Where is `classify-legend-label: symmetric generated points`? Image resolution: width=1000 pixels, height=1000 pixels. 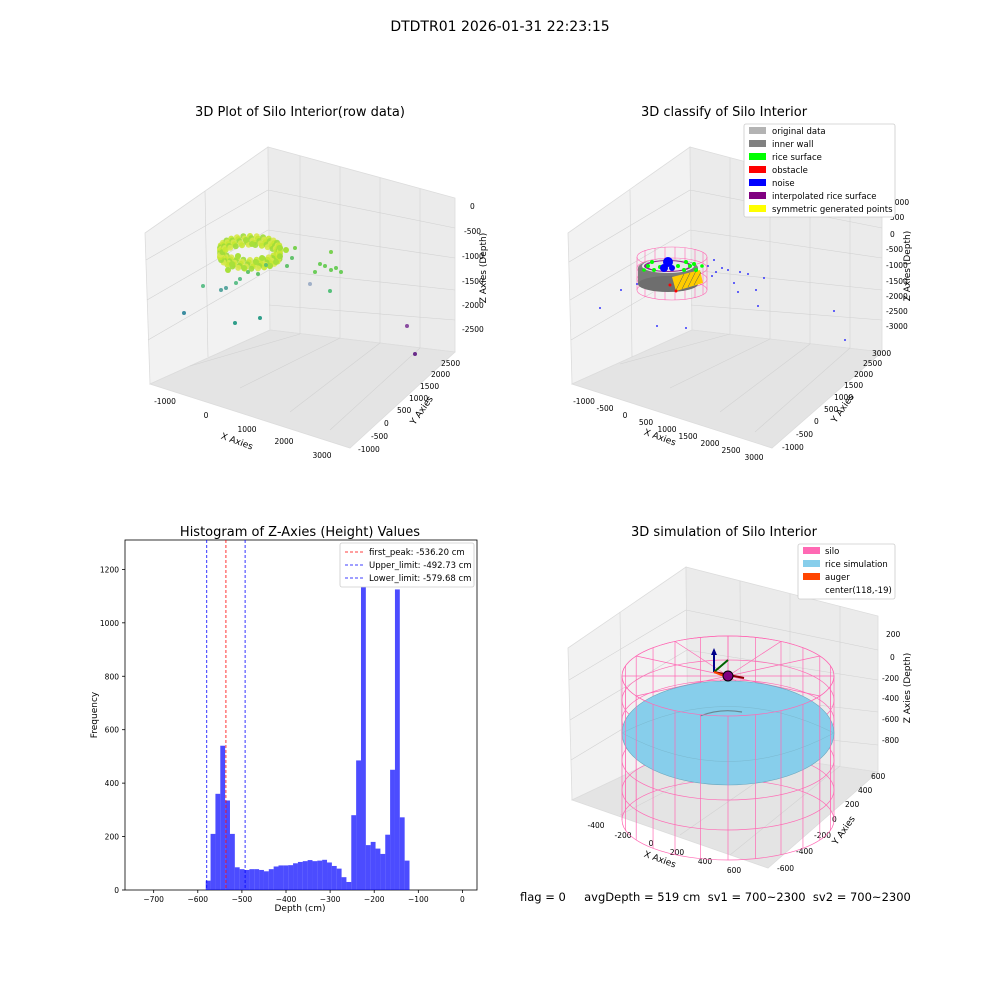 classify-legend-label: symmetric generated points is located at coordinates (832, 210).